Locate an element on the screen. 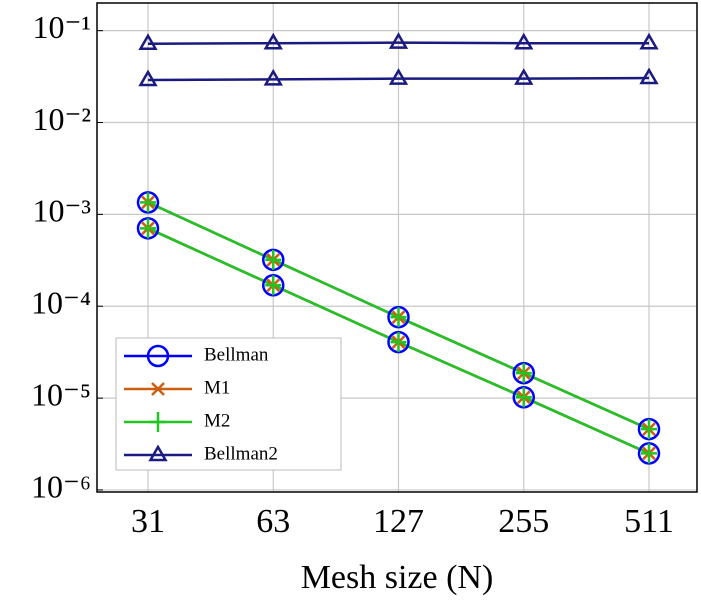  x-tick-label: 31 is located at coordinates (148, 521).